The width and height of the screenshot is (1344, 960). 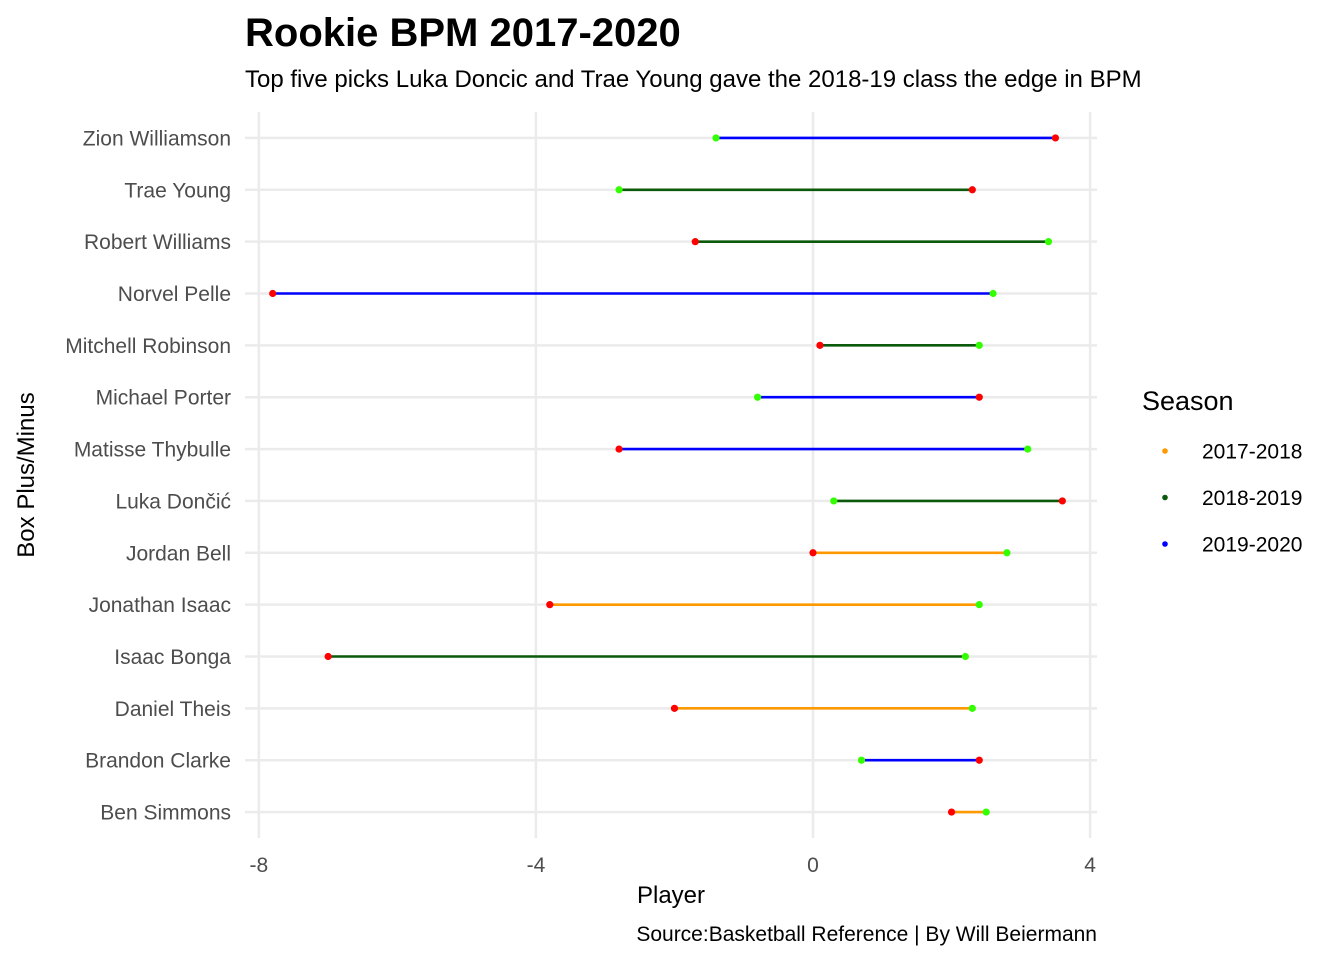 I want to click on legend-label: 2017-2018, so click(x=1252, y=452).